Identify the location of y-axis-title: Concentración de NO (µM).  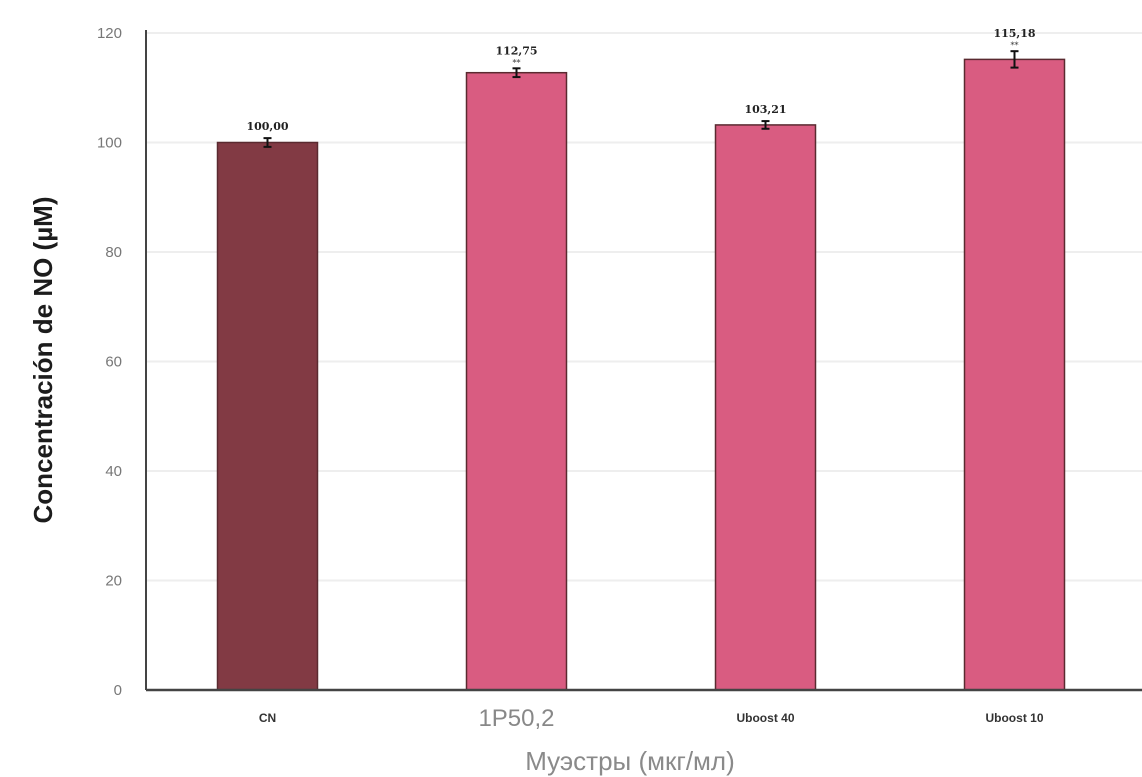
(43, 360).